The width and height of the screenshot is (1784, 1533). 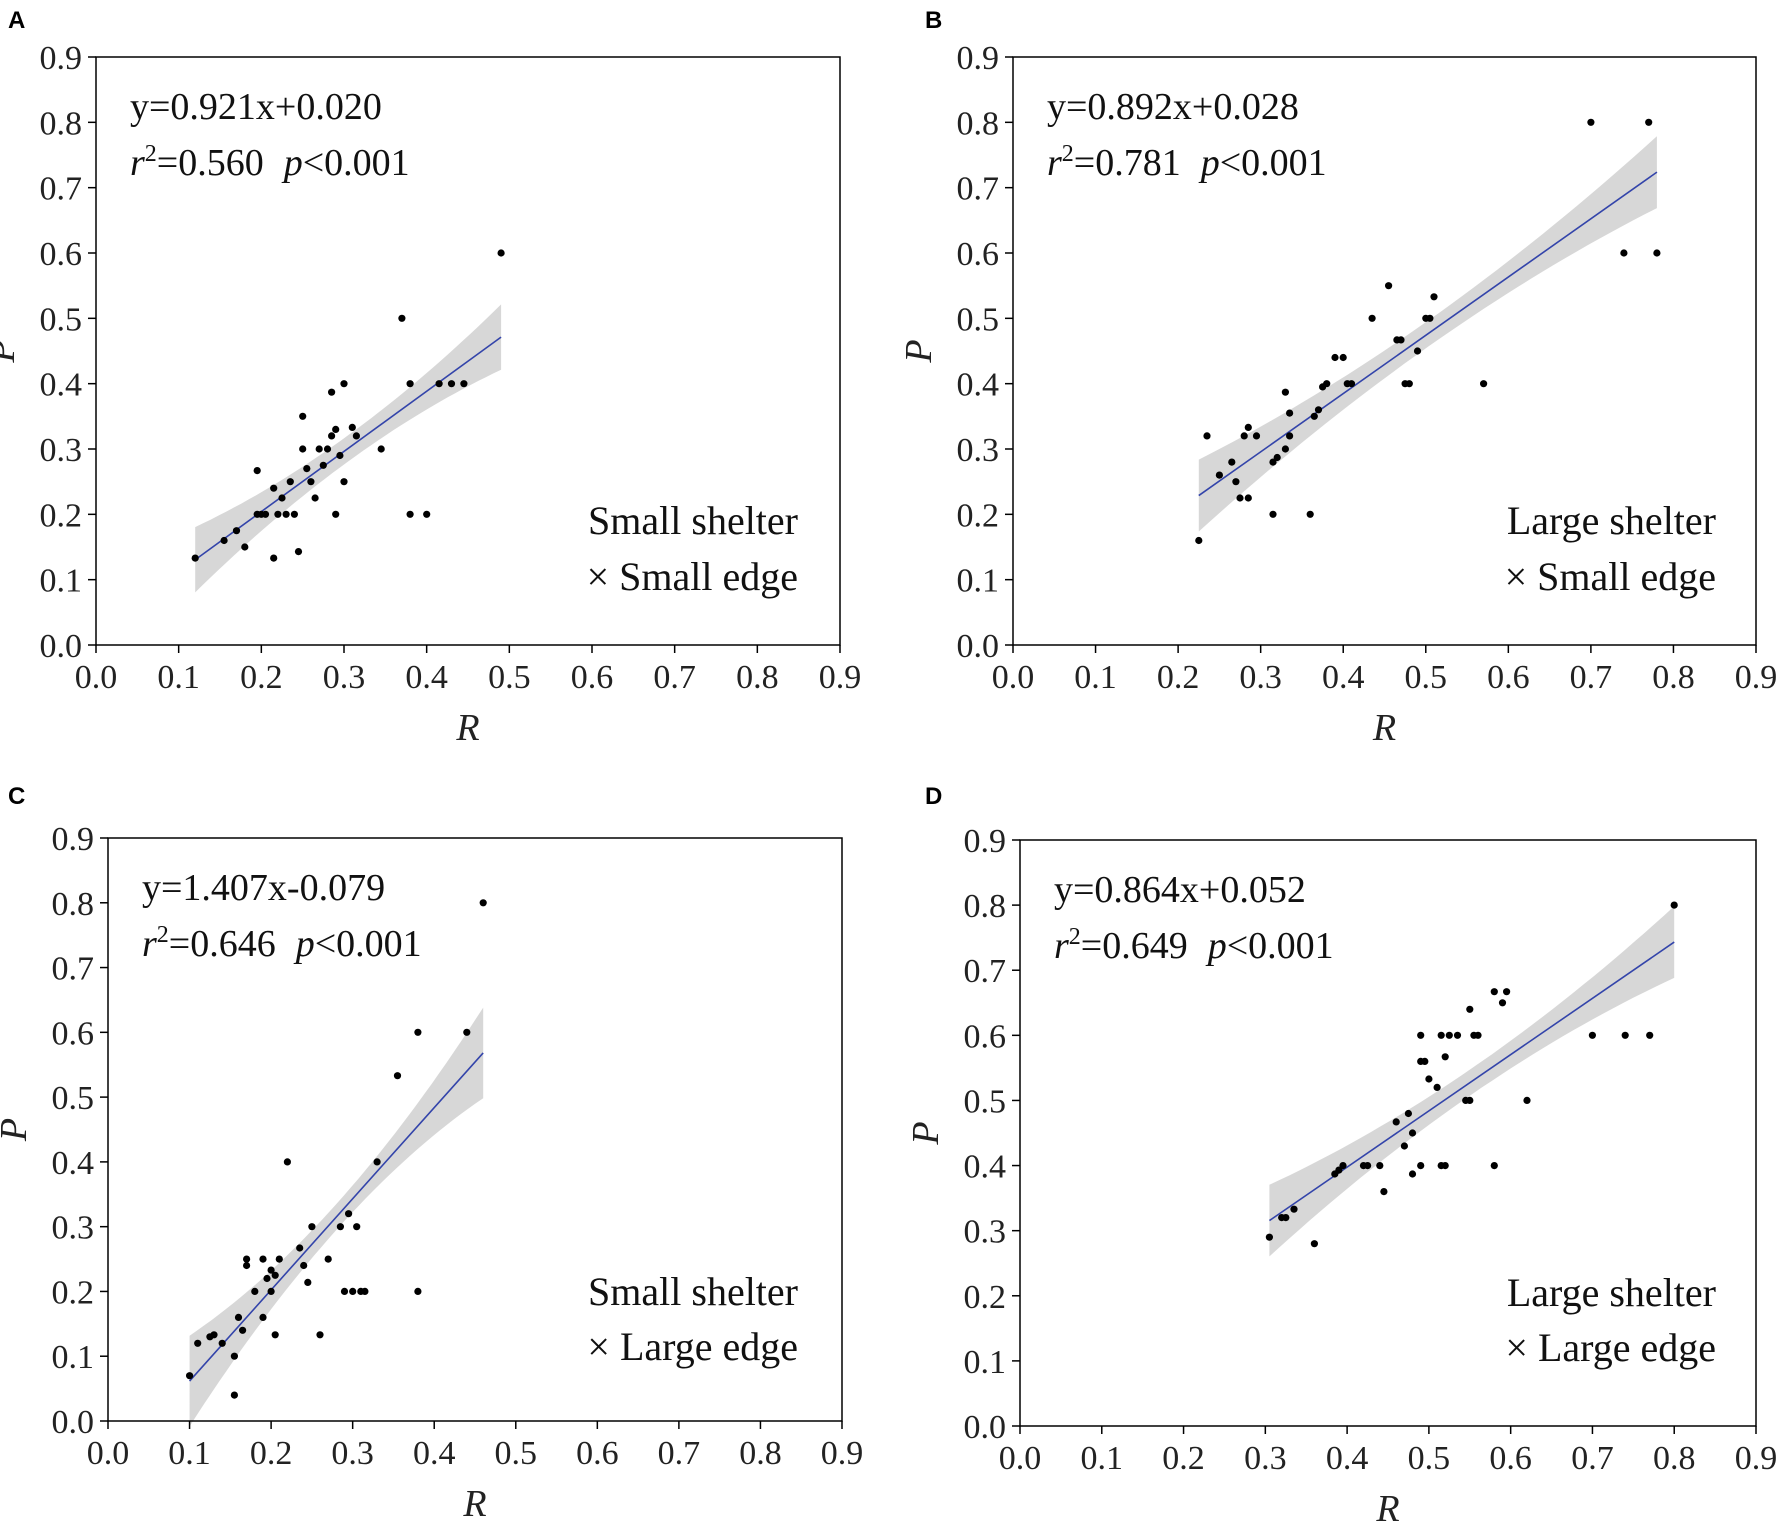 I want to click on panel-a-x-tick-label: 0.4, so click(x=426, y=677).